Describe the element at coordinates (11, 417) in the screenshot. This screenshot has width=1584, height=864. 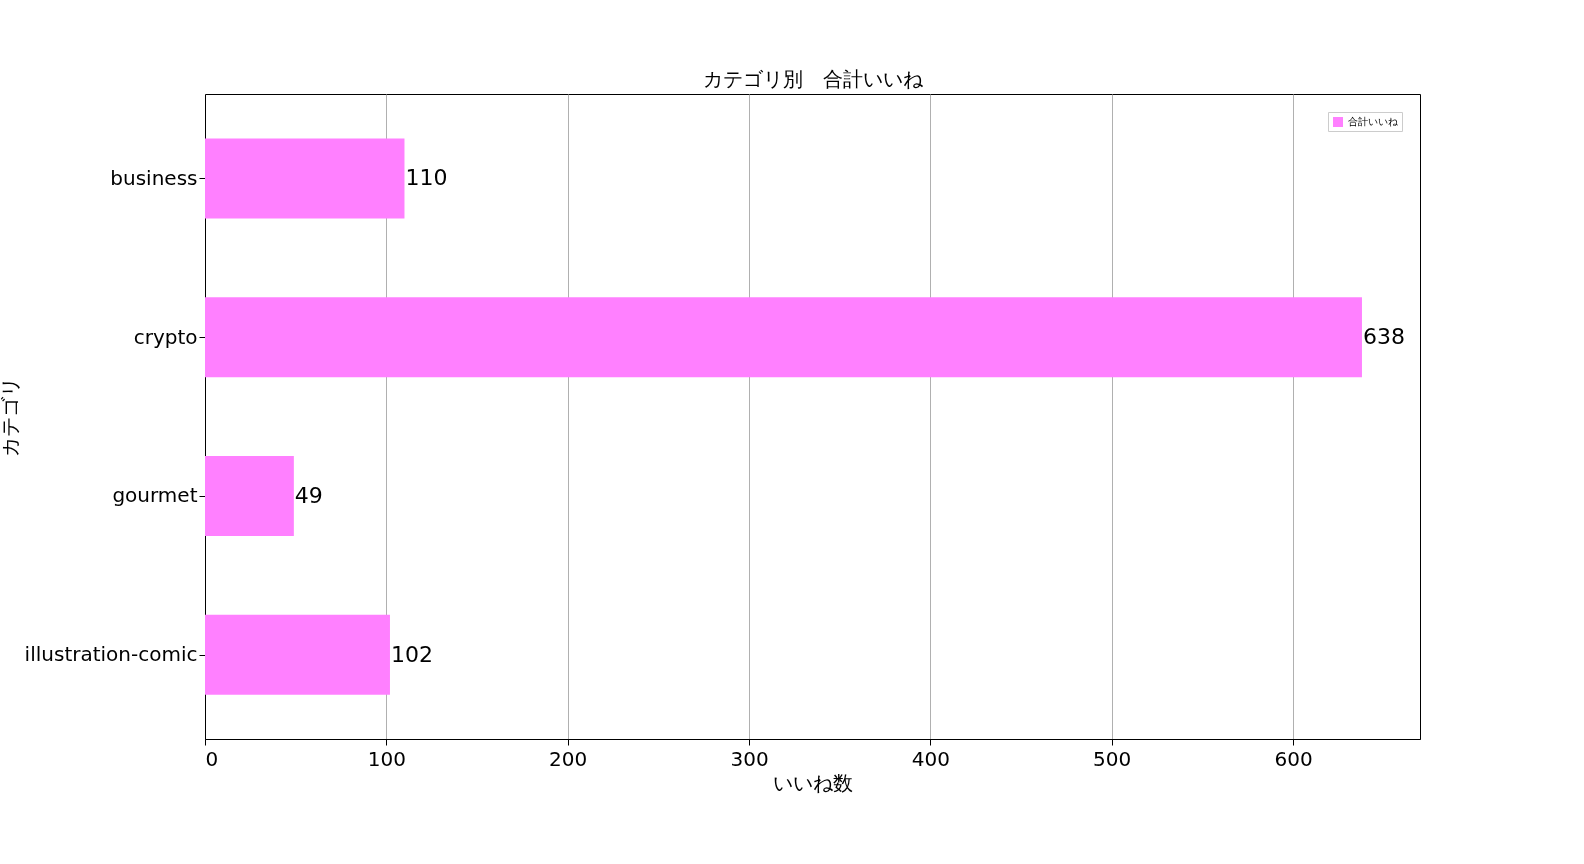
I see `y-axis-title: カテゴリ` at that location.